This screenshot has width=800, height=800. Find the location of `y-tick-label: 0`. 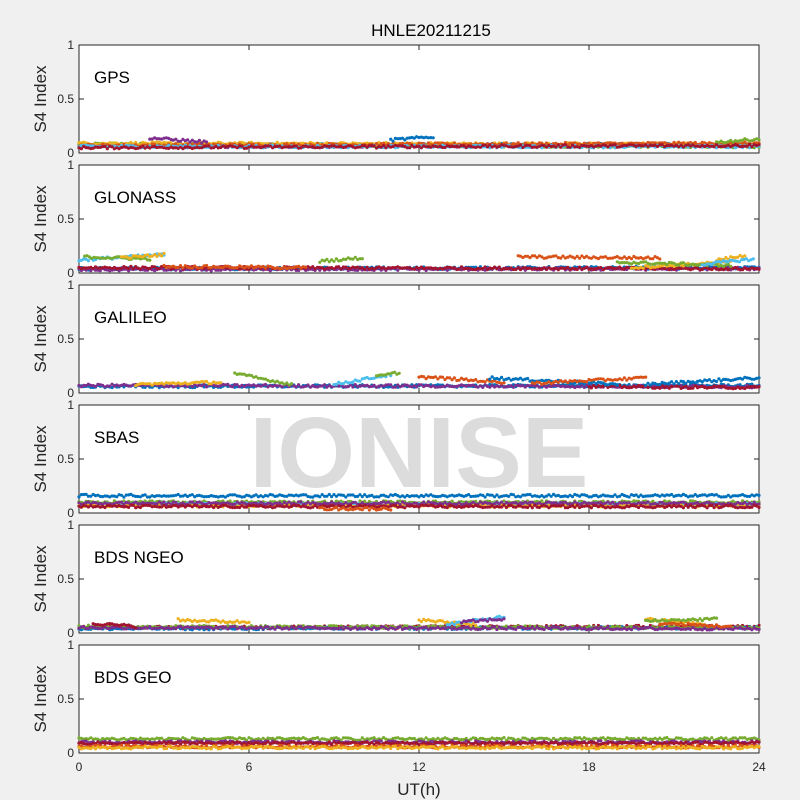

y-tick-label: 0 is located at coordinates (70, 153).